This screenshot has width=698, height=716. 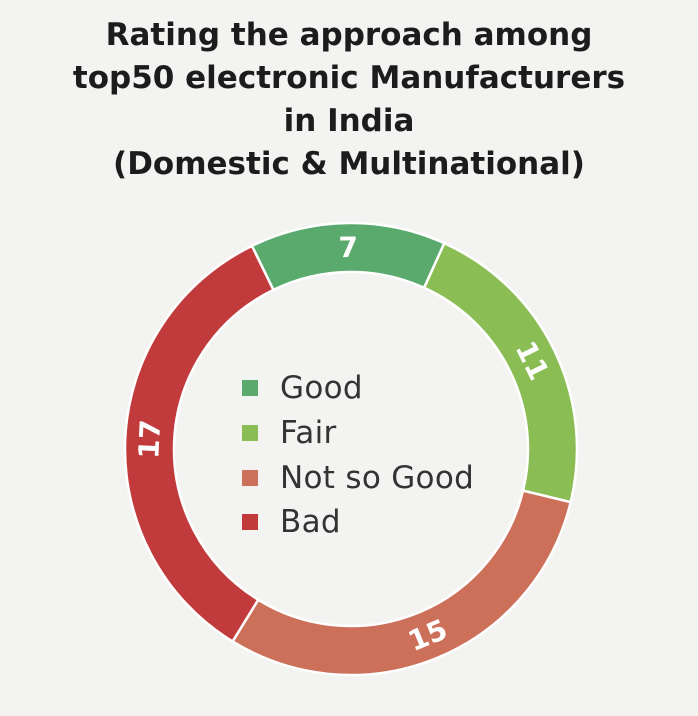 I want to click on legend-item-good: Good, so click(x=358, y=388).